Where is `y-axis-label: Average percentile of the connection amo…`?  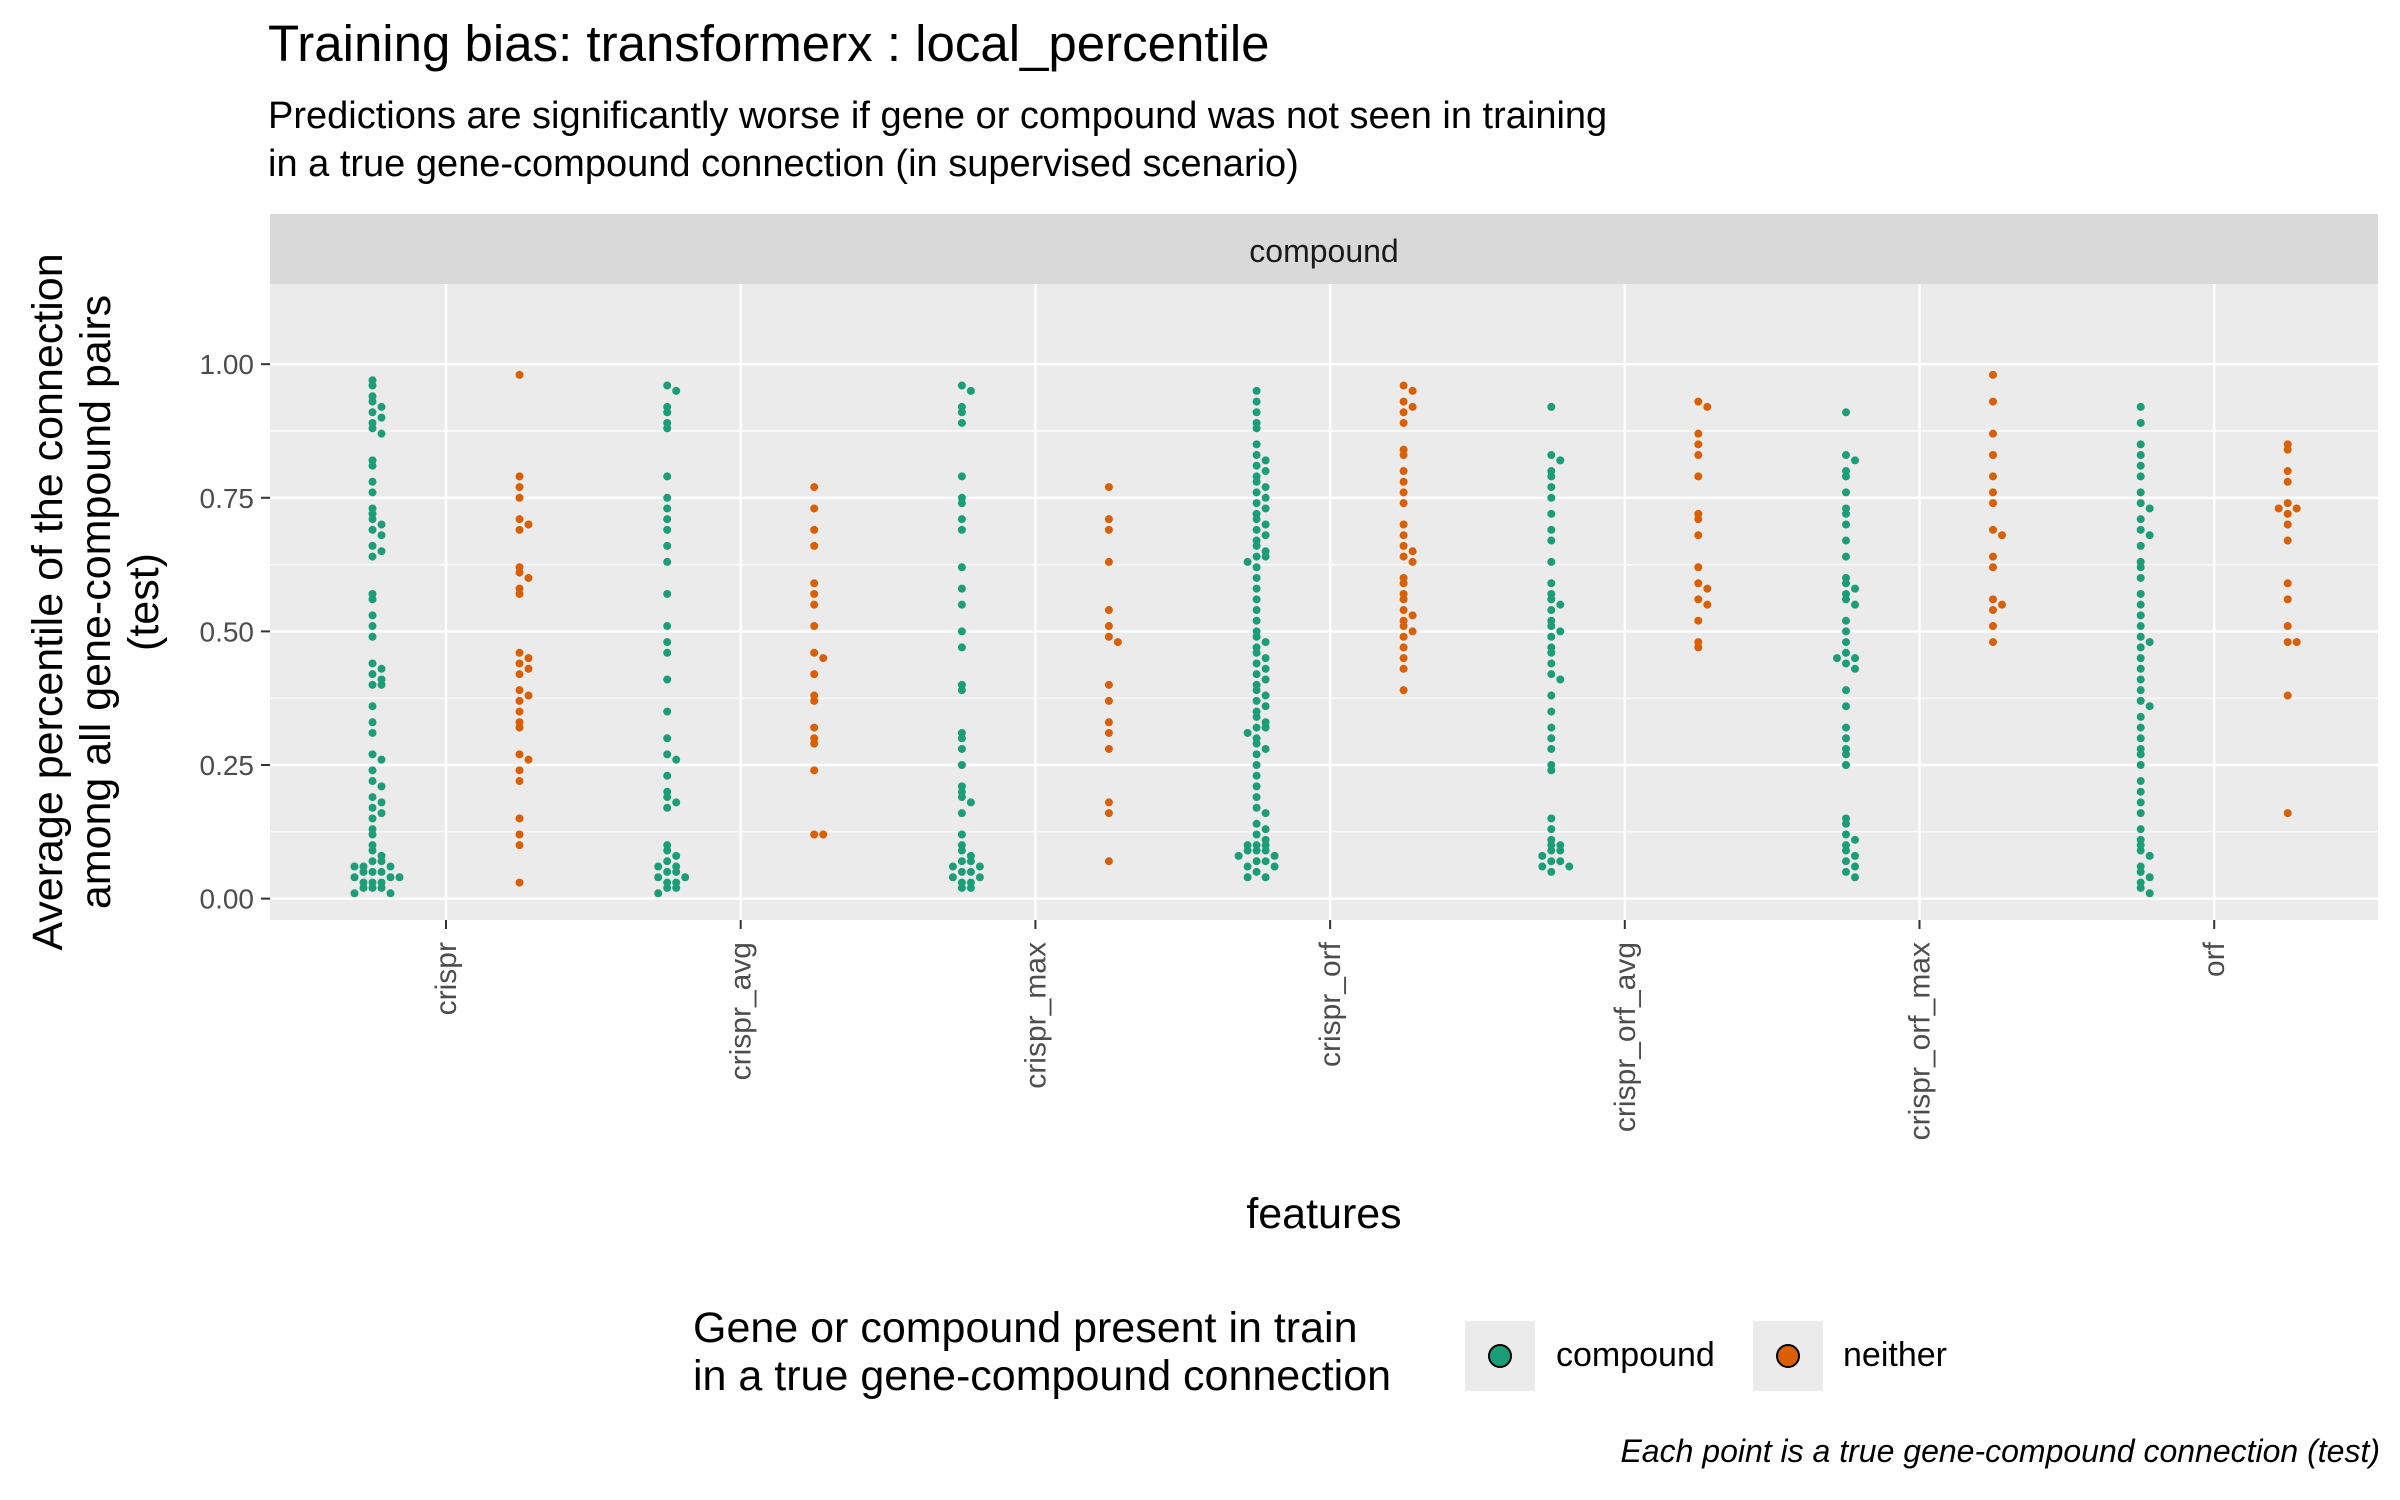
y-axis-label: Average percentile of the connection amo… is located at coordinates (96, 601).